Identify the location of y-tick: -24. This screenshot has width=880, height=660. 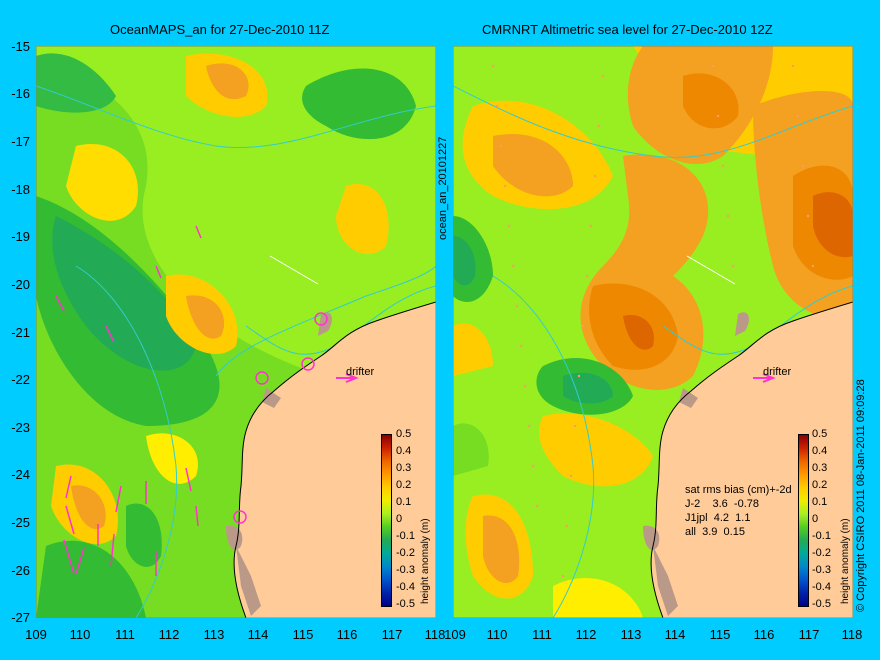
(20, 474).